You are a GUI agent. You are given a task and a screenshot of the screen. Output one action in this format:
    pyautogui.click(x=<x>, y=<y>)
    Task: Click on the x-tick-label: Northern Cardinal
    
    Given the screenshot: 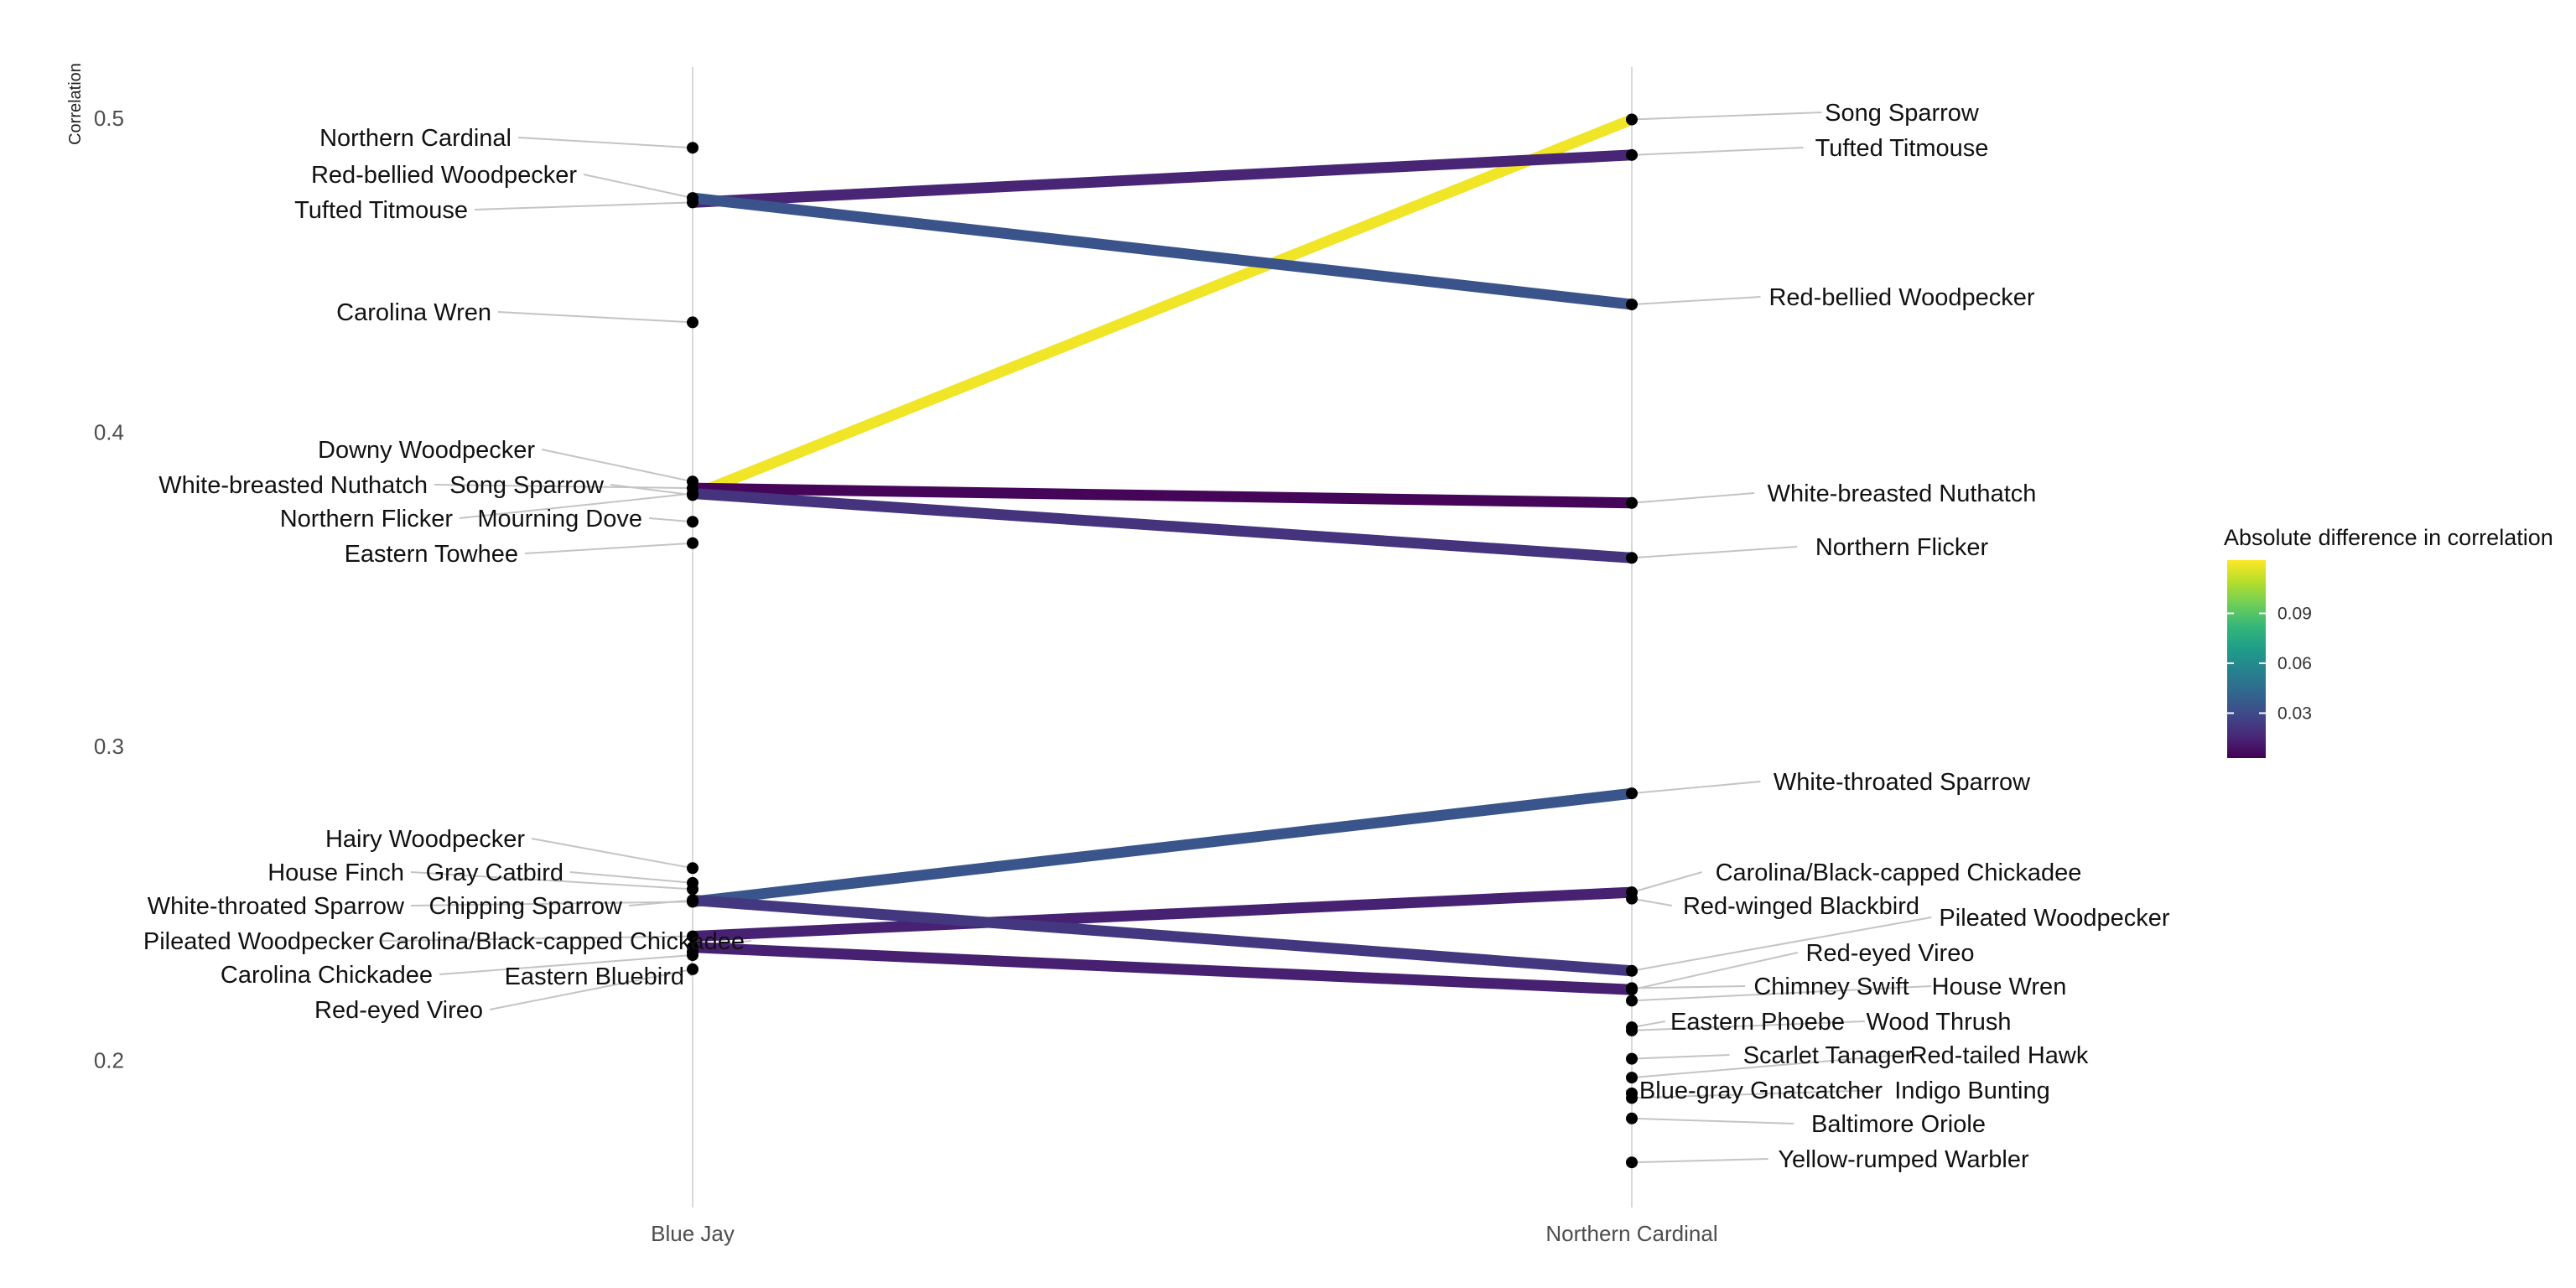 What is the action you would take?
    pyautogui.click(x=1631, y=1233)
    